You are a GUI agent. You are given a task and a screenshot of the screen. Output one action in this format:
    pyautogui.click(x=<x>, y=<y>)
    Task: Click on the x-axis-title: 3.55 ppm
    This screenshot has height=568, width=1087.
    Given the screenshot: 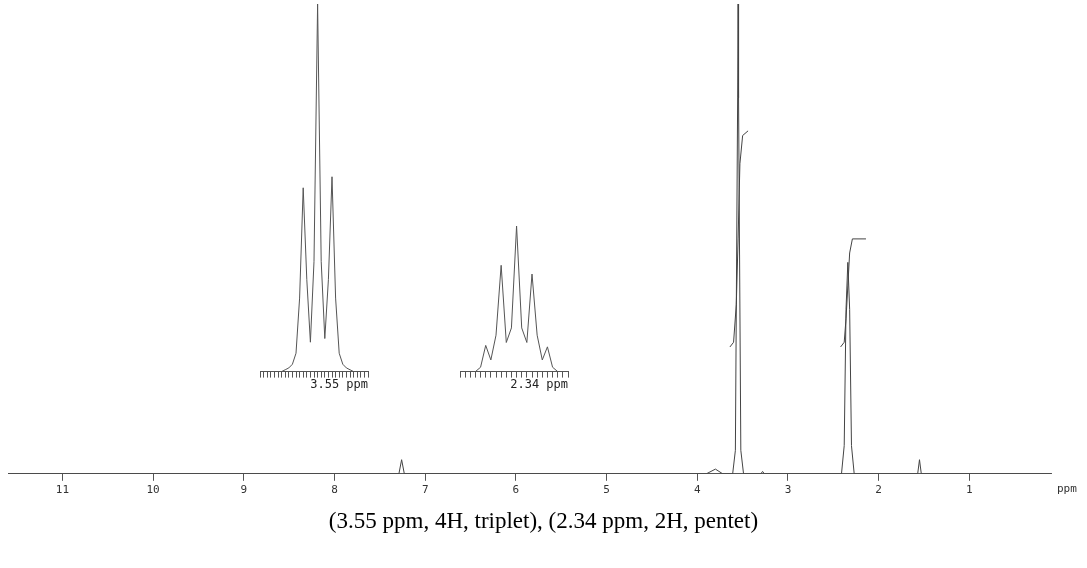 What is the action you would take?
    pyautogui.click(x=339, y=383)
    